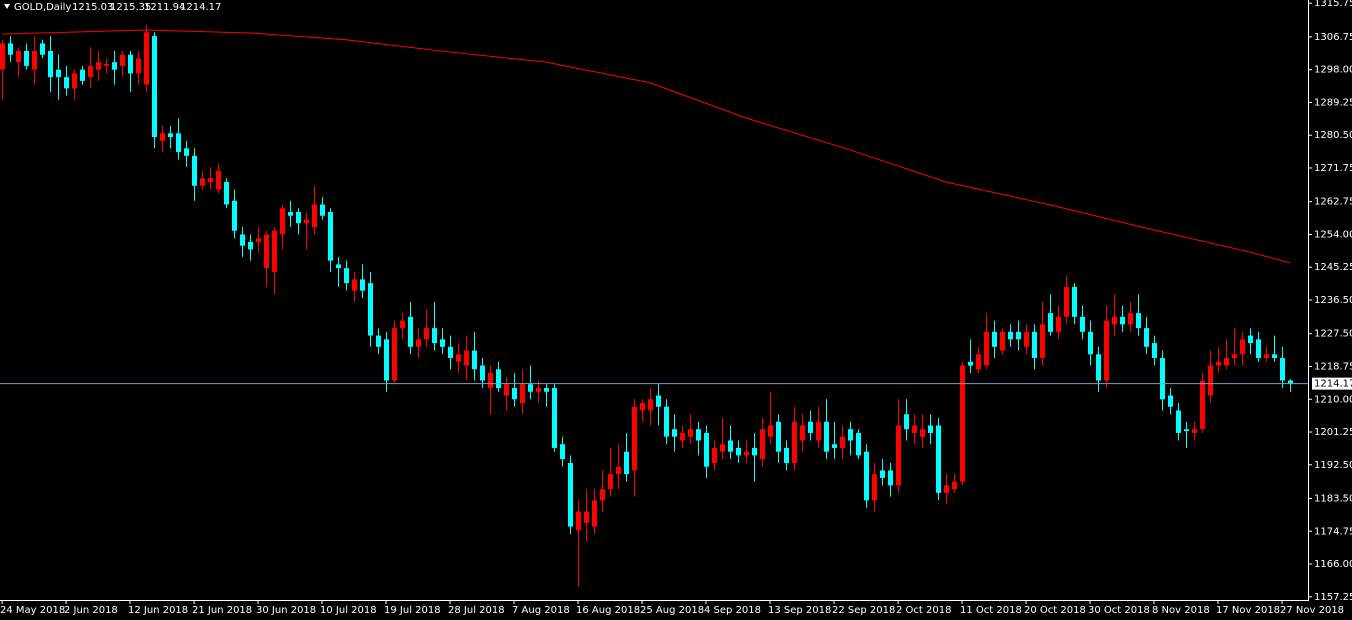  What do you see at coordinates (1333, 366) in the screenshot?
I see `y-tick-label: 1218.75` at bounding box center [1333, 366].